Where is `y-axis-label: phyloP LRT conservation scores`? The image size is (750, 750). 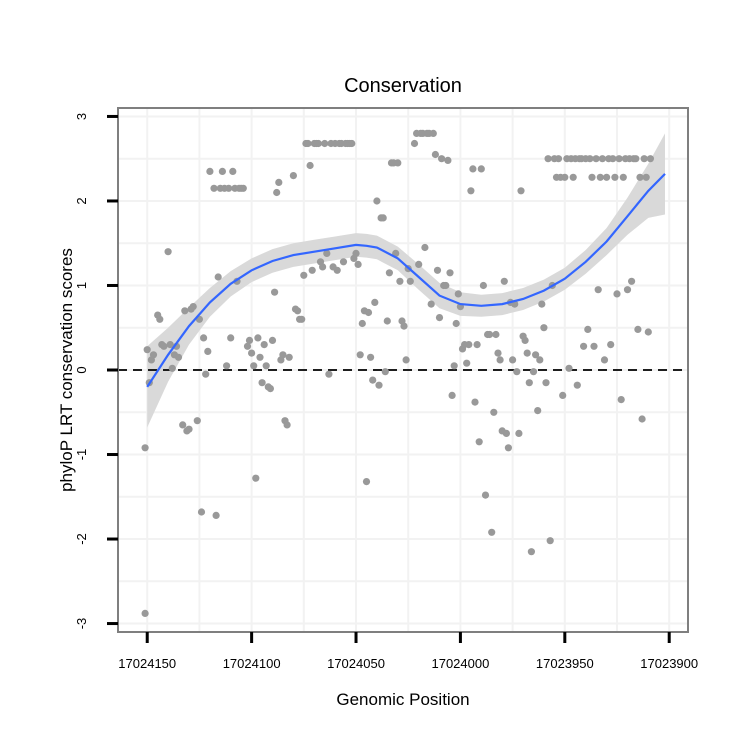 y-axis-label: phyloP LRT conservation scores is located at coordinates (66, 370).